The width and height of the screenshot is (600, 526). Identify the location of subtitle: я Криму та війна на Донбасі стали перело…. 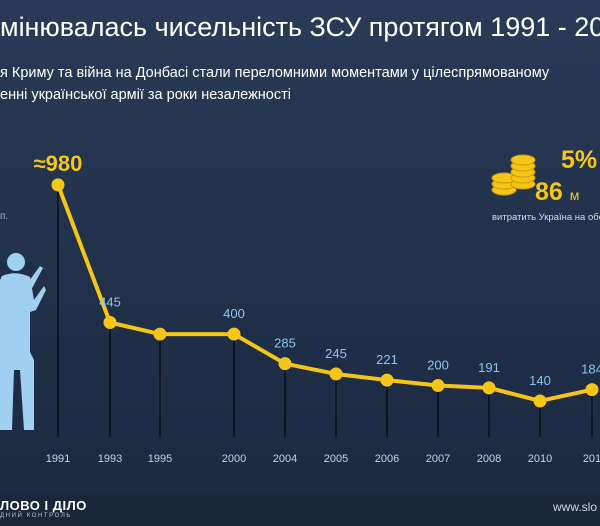
(300, 84).